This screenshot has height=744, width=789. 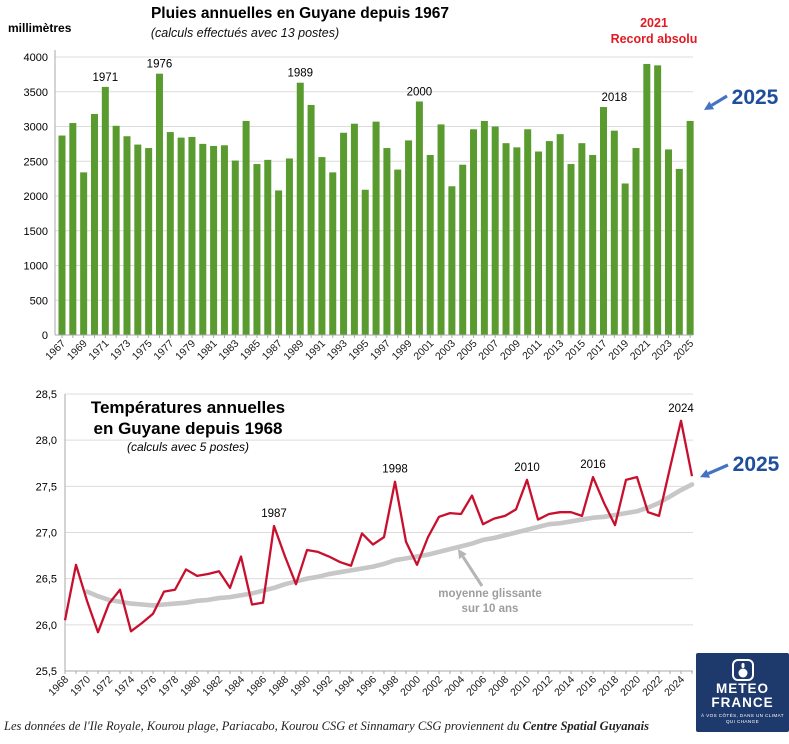 I want to click on bar-1991, so click(x=322, y=246).